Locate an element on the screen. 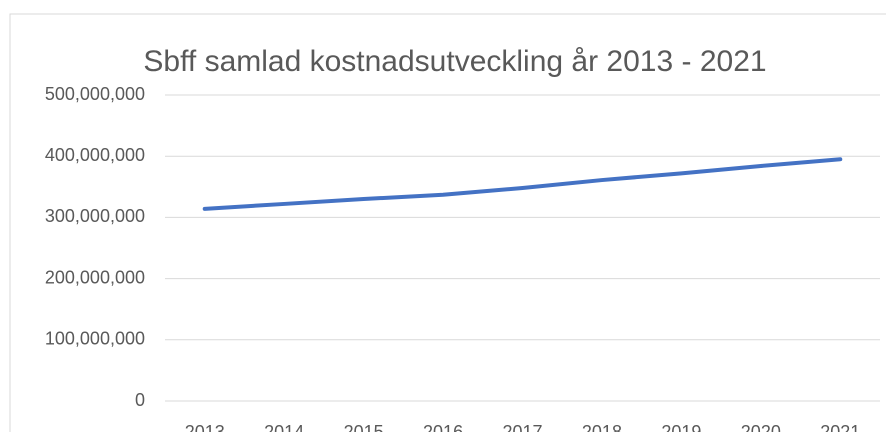  y-tick-label: 500,000,000 is located at coordinates (95, 94).